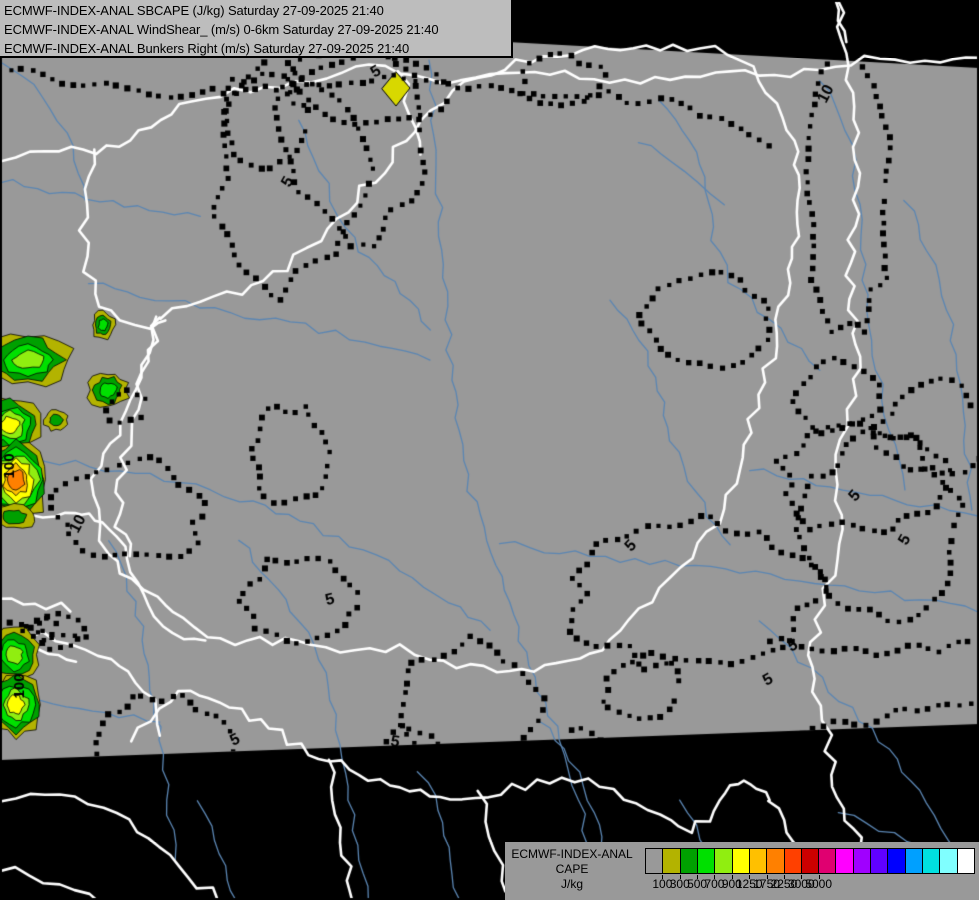 The height and width of the screenshot is (900, 979). Describe the element at coordinates (571, 884) in the screenshot. I see `legend-title-units: J/kg` at that location.